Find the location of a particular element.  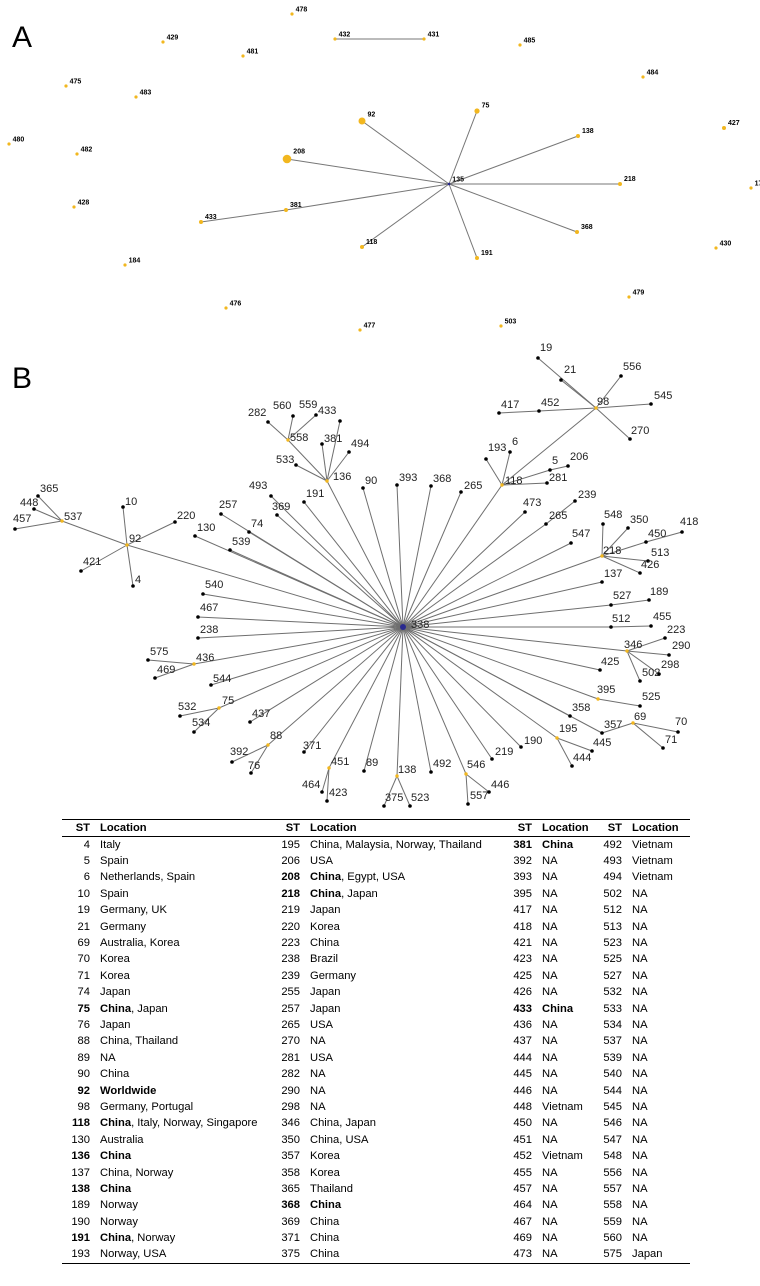

node-label-193: 193 is located at coordinates (497, 448).